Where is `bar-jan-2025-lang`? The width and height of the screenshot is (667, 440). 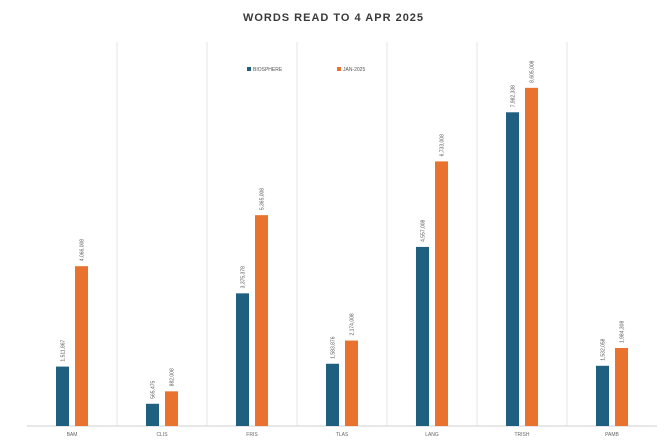 bar-jan-2025-lang is located at coordinates (441, 293).